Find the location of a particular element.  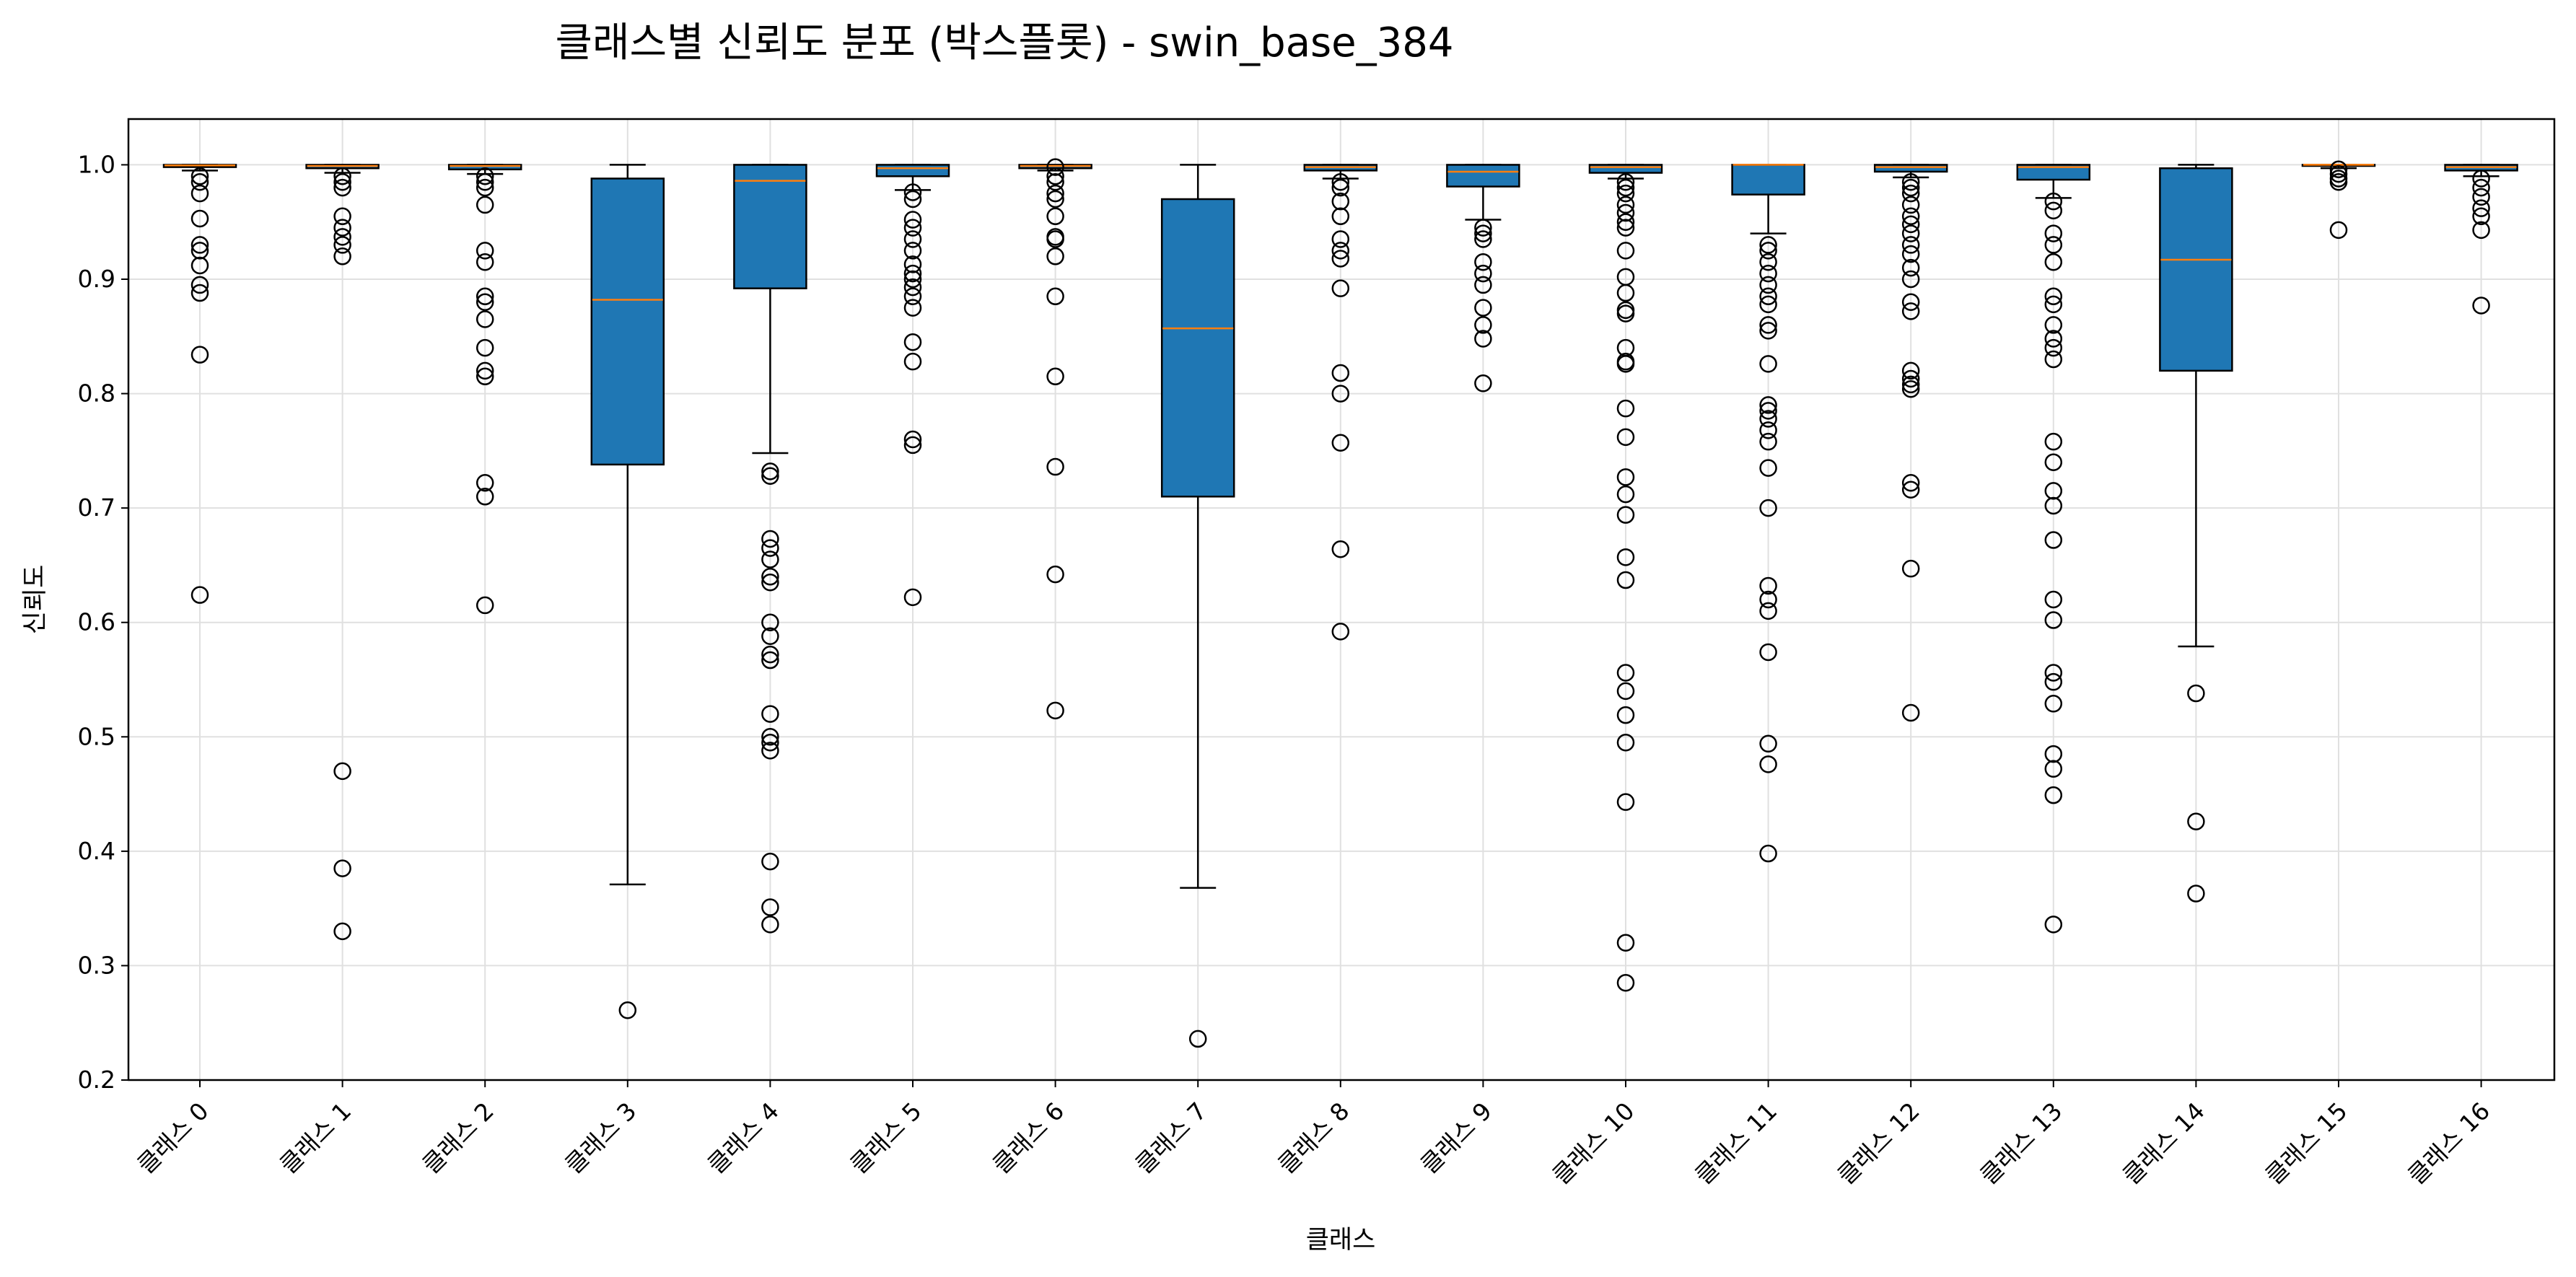

x-tick-label: 클래스 12 is located at coordinates (1878, 1143).